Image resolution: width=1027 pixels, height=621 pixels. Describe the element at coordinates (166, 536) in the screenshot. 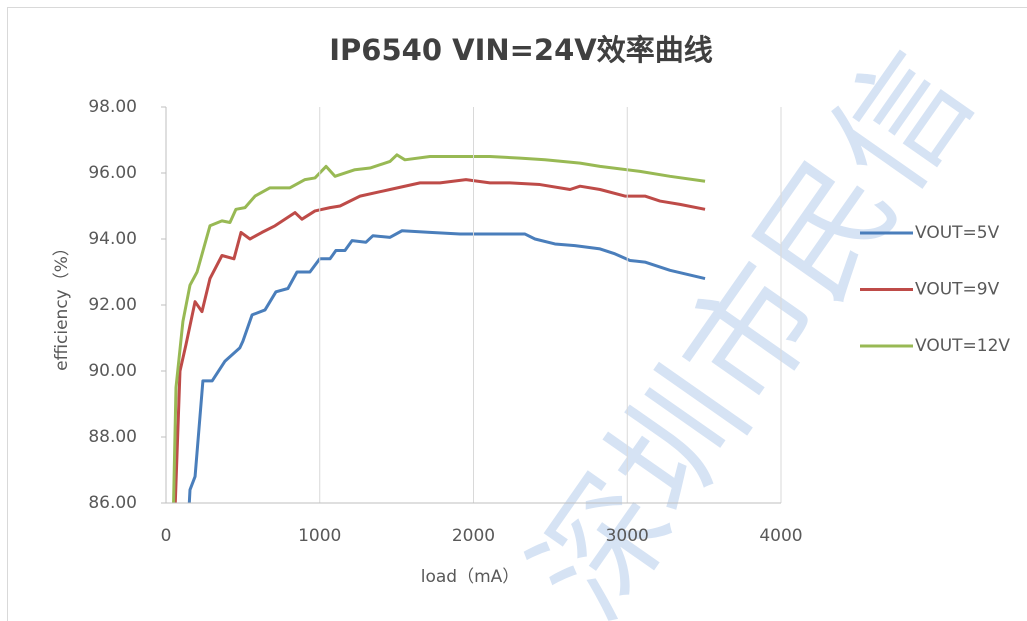

I see `x-tick-label: 0` at that location.